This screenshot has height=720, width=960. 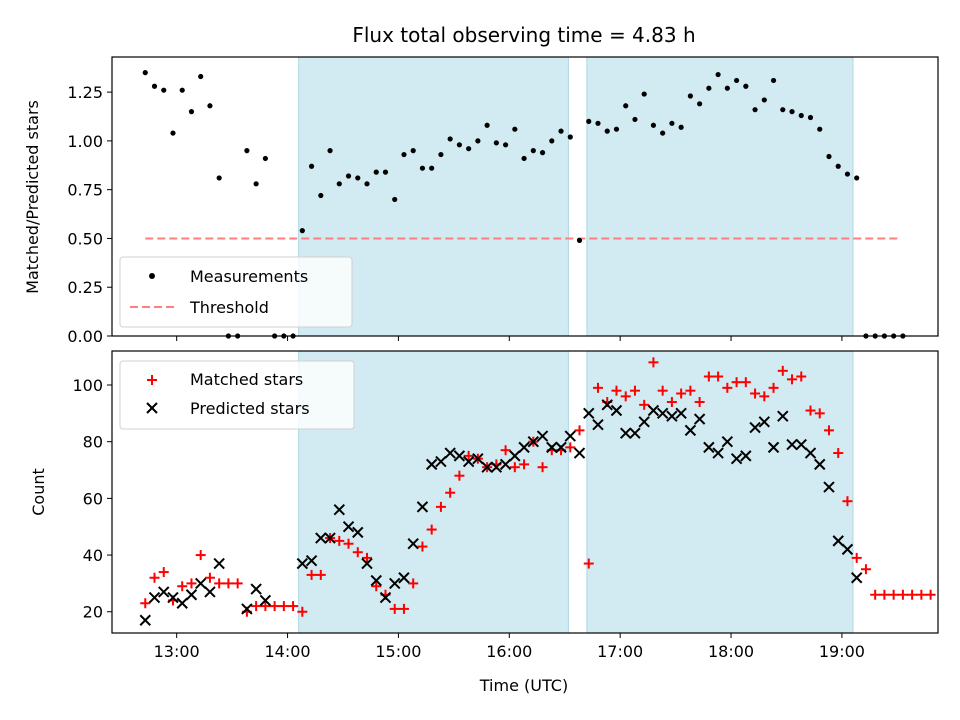 What do you see at coordinates (85, 92) in the screenshot?
I see `y-tick-label: 1.25` at bounding box center [85, 92].